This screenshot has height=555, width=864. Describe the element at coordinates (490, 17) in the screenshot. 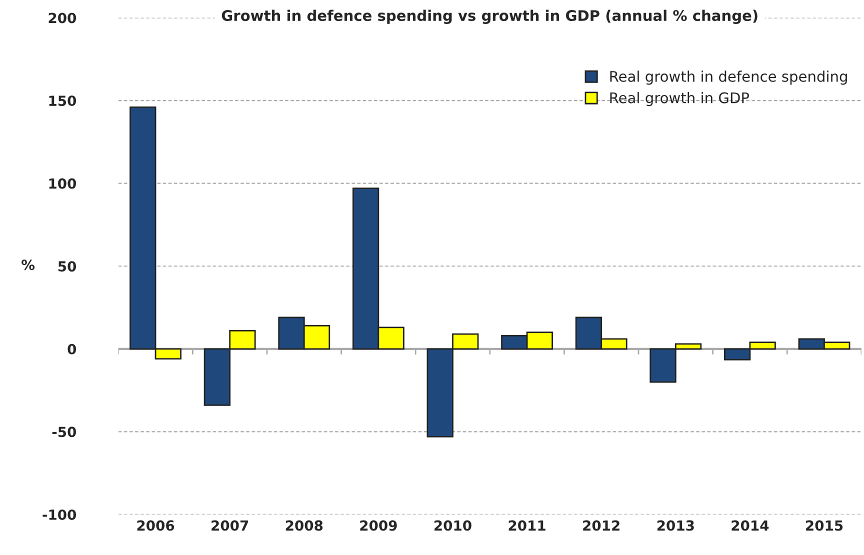

I see `chart-title: Growth in defence spending vs growth in GDP (annual % change)` at that location.